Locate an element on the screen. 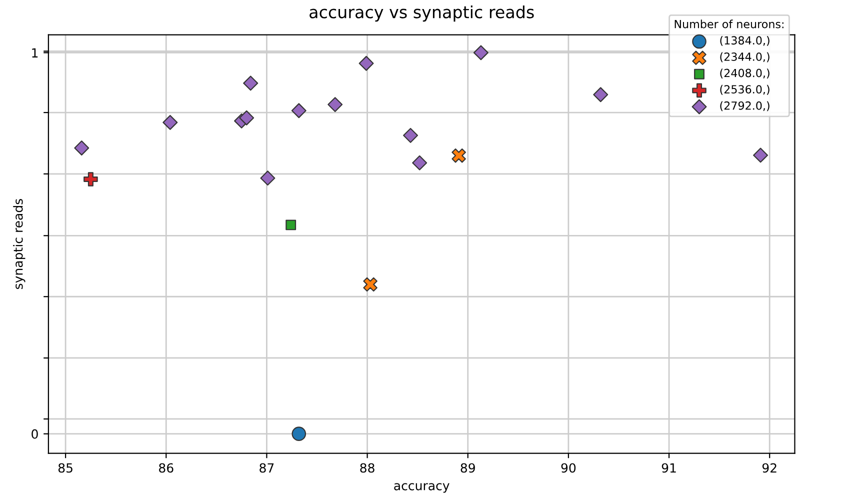 Image resolution: width=850 pixels, height=497 pixels. legend-label: (2792.0,) is located at coordinates (745, 106).